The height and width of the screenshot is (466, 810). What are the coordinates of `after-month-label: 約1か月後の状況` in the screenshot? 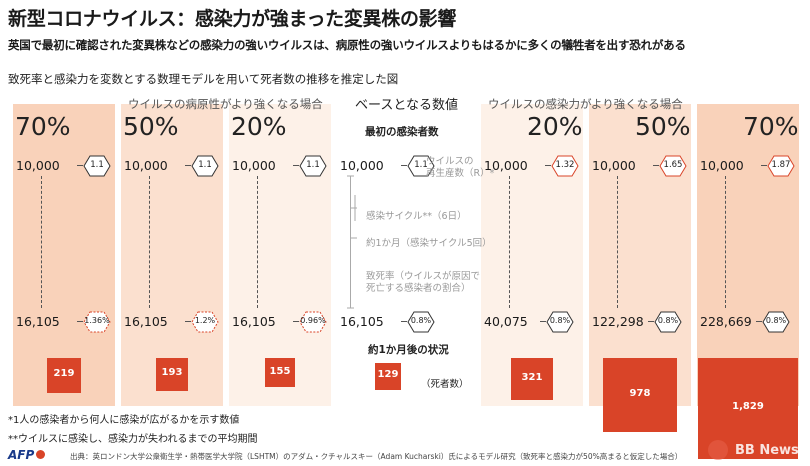 It's located at (408, 350).